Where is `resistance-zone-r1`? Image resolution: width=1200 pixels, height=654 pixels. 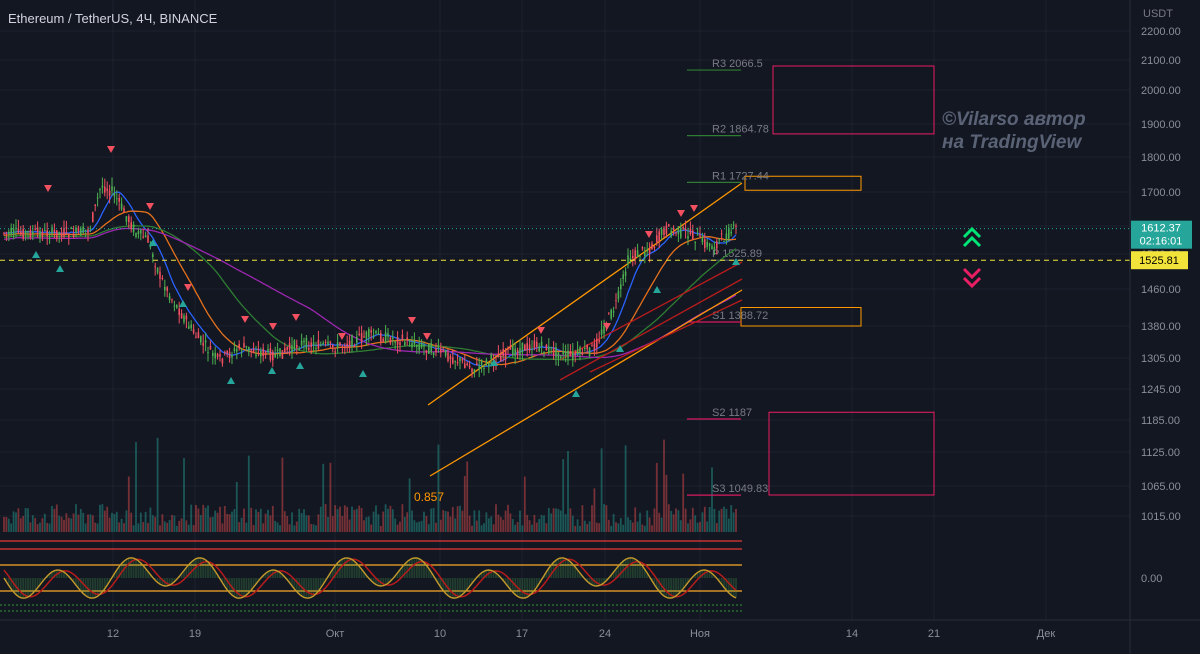
resistance-zone-r1 is located at coordinates (803, 183).